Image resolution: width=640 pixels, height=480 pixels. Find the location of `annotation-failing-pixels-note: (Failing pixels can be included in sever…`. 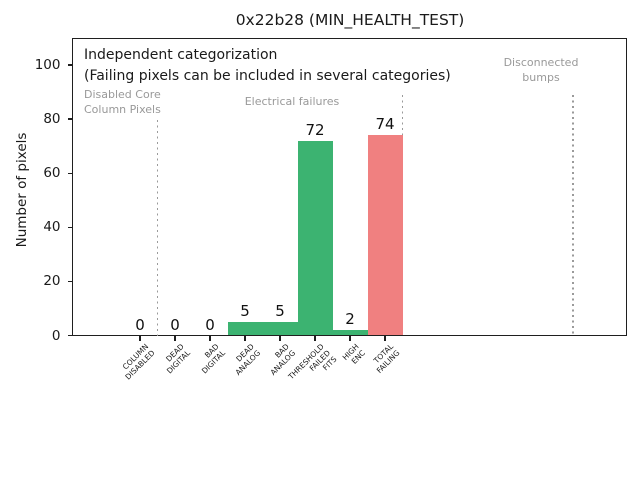

annotation-failing-pixels-note: (Failing pixels can be included in sever… is located at coordinates (267, 76).